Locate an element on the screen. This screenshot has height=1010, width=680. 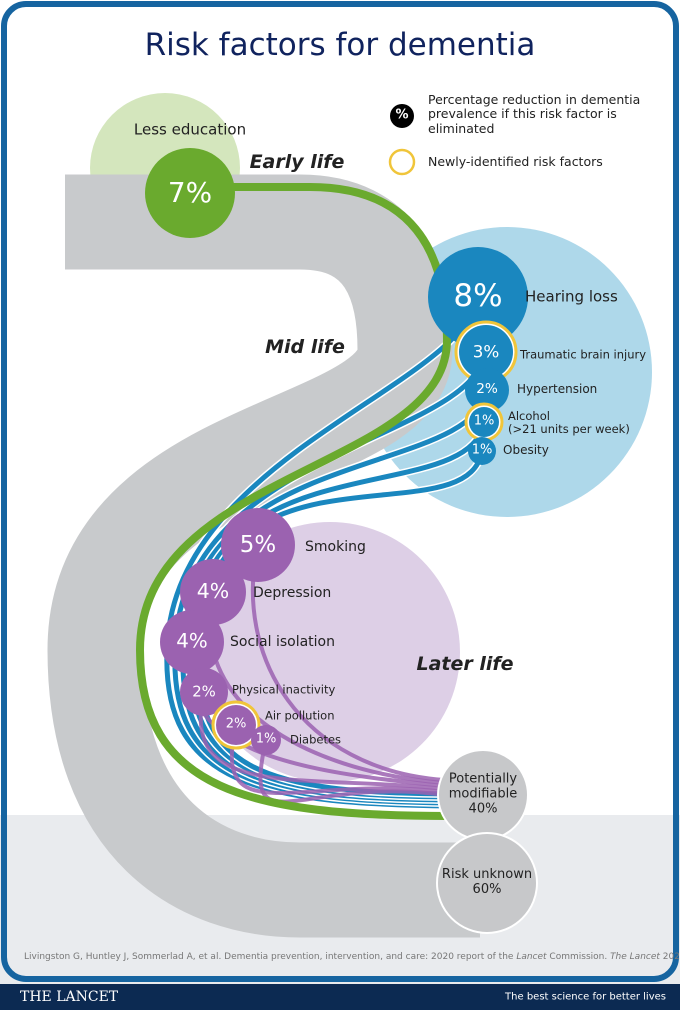
summary-label: Potentially modifiable 40% is located at coordinates (483, 794).